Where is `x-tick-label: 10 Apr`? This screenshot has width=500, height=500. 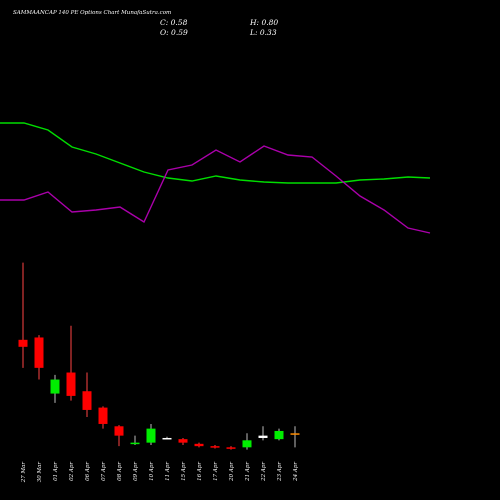
x-tick-label: 10 Apr is located at coordinates (152, 471).